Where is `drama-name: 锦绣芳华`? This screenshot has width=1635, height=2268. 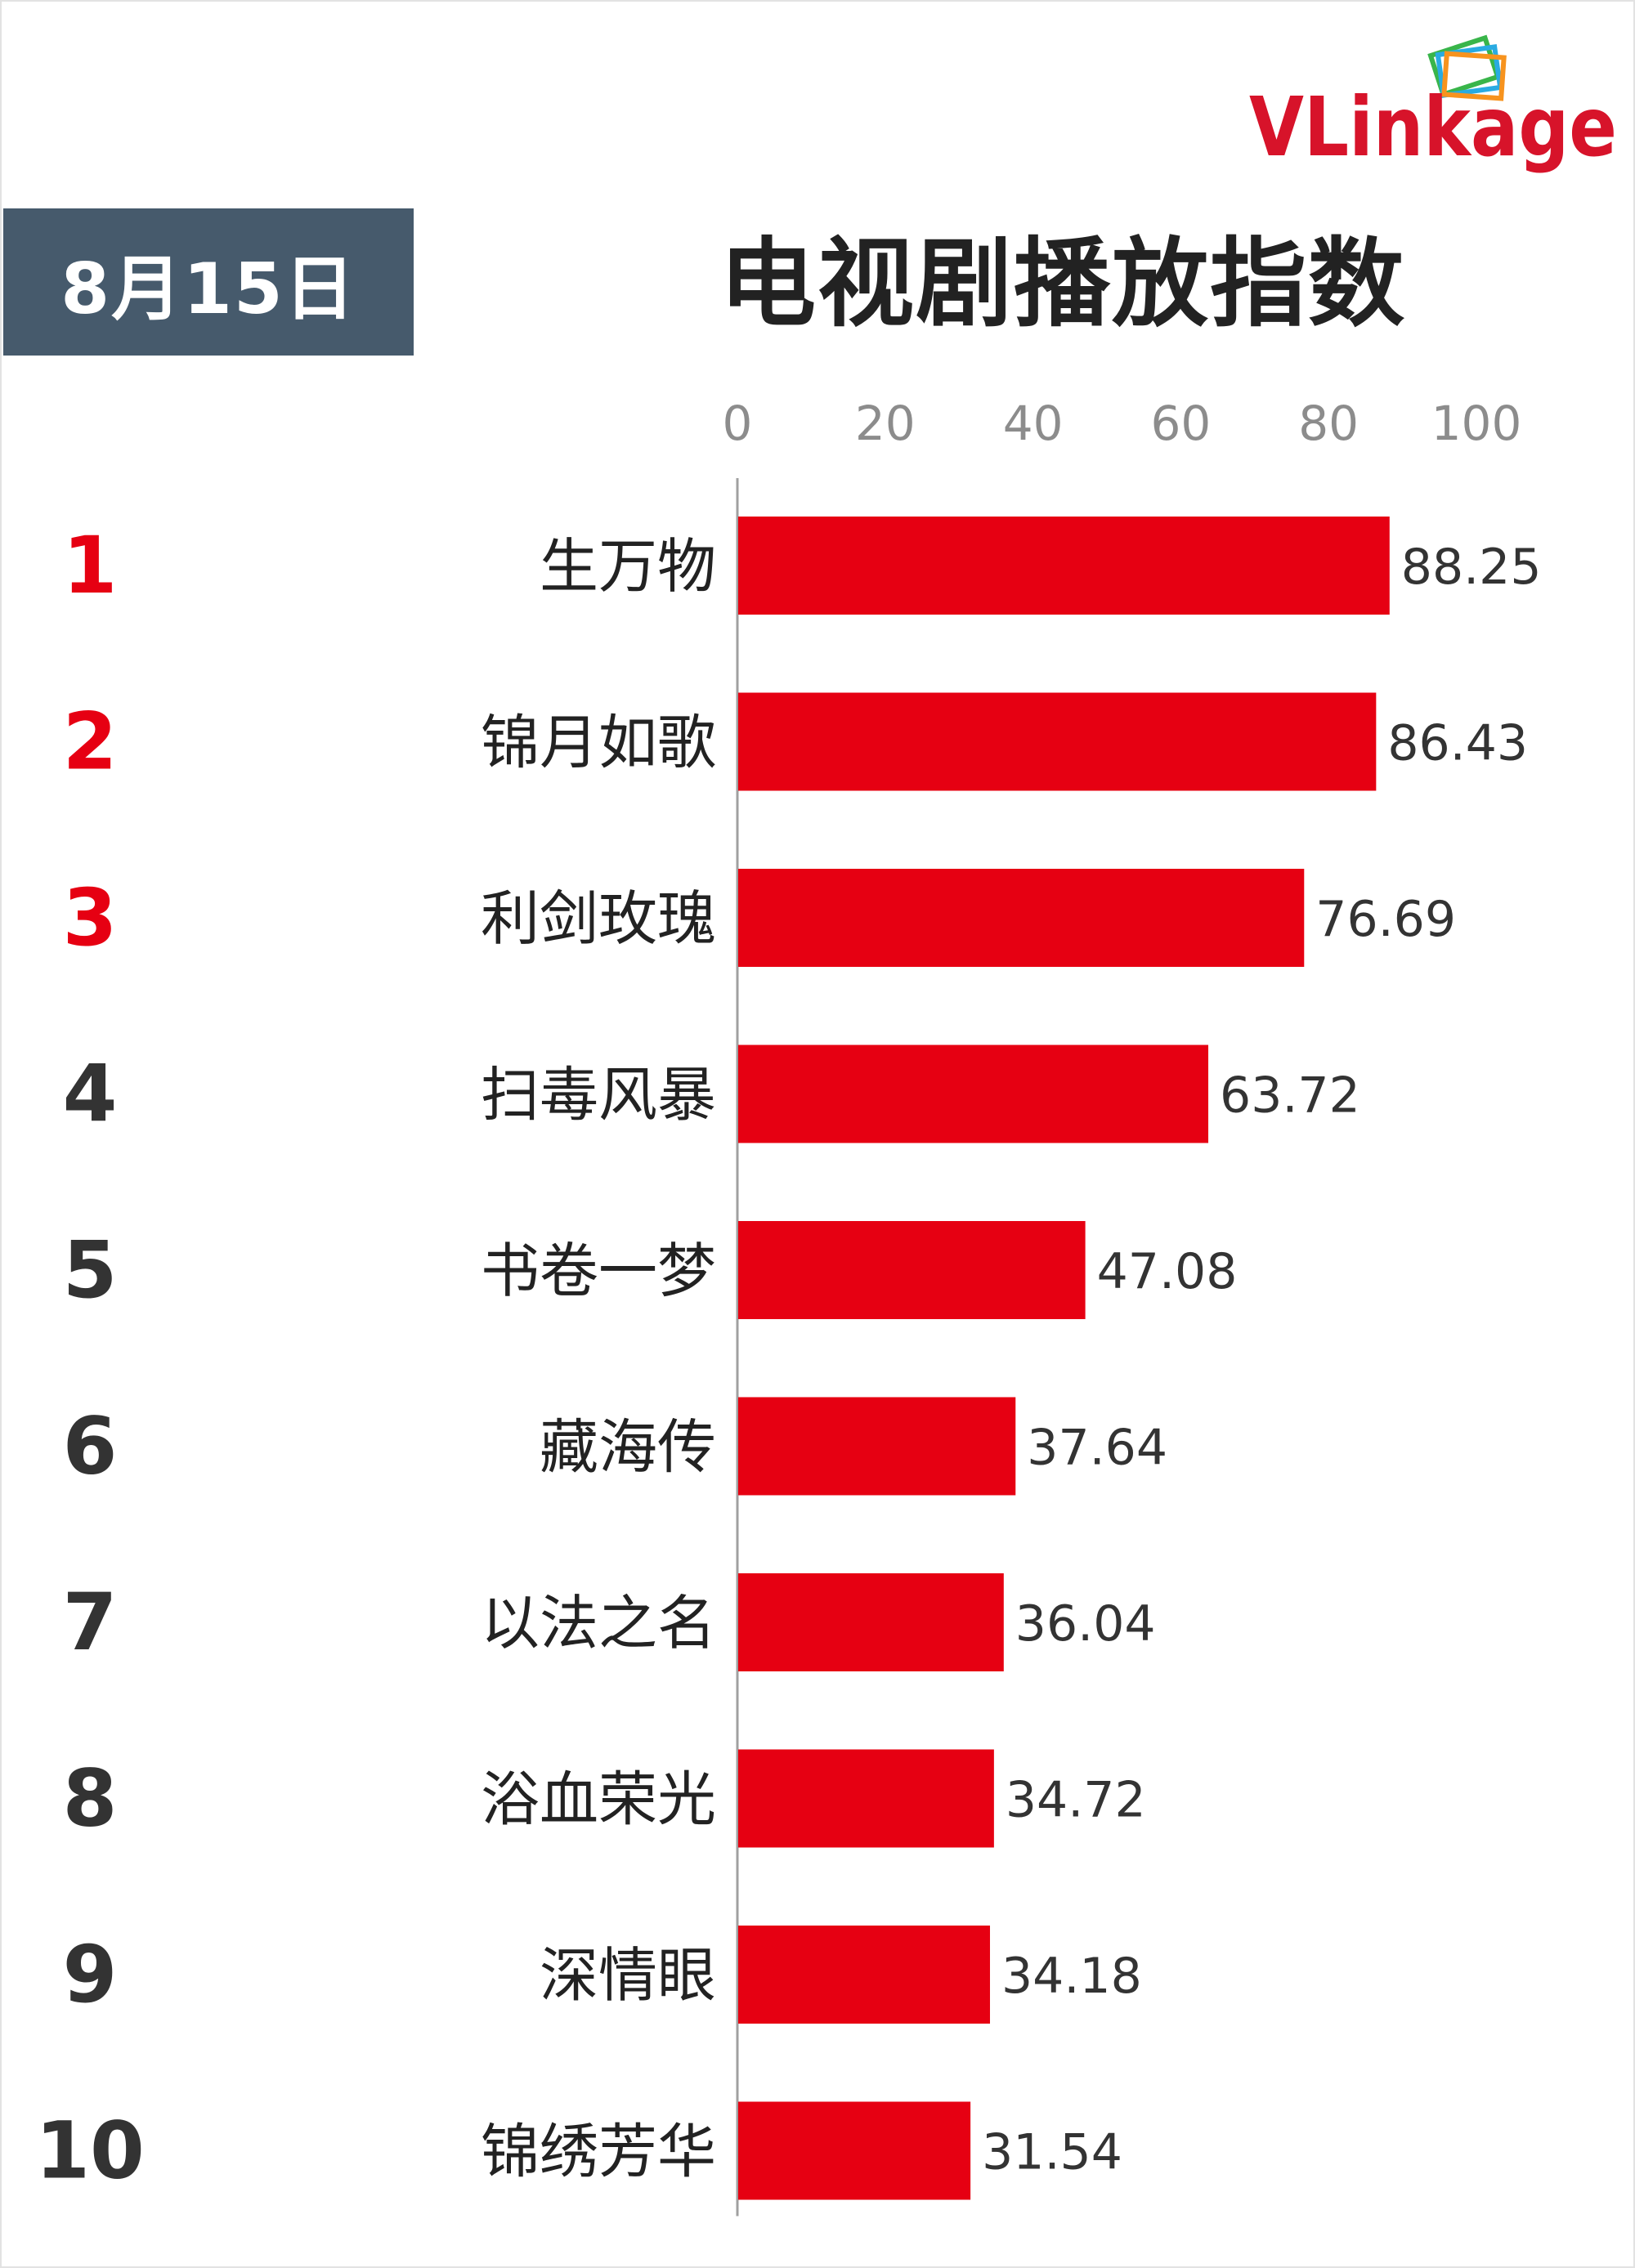 drama-name: 锦绣芳华 is located at coordinates (598, 2152).